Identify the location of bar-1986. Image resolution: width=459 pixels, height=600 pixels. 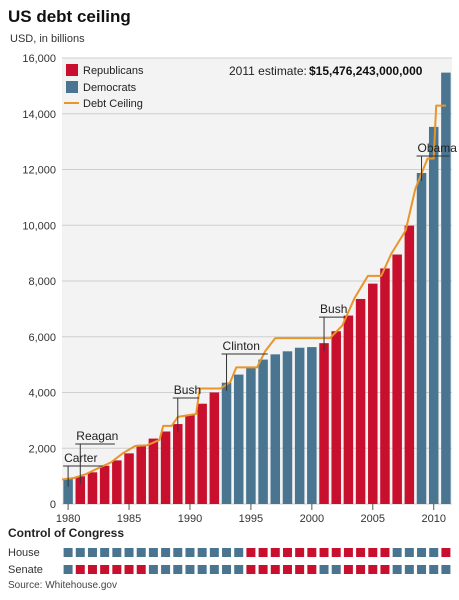
(141, 474).